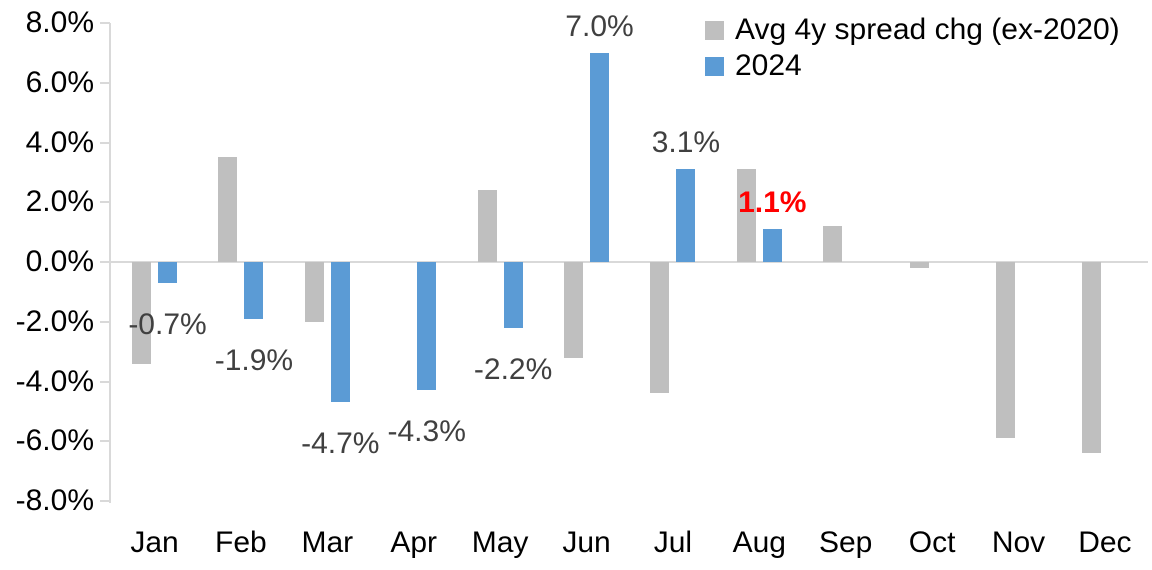  I want to click on x-axis-label-nov: Nov, so click(1018, 542).